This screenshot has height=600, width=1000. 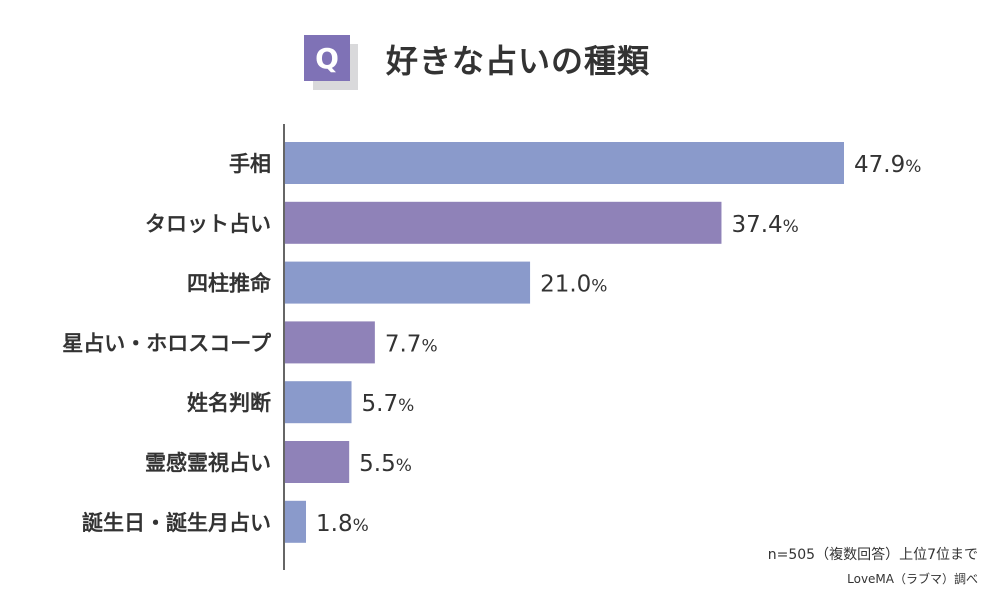 I want to click on value-label: 21.0%, so click(x=573, y=285).